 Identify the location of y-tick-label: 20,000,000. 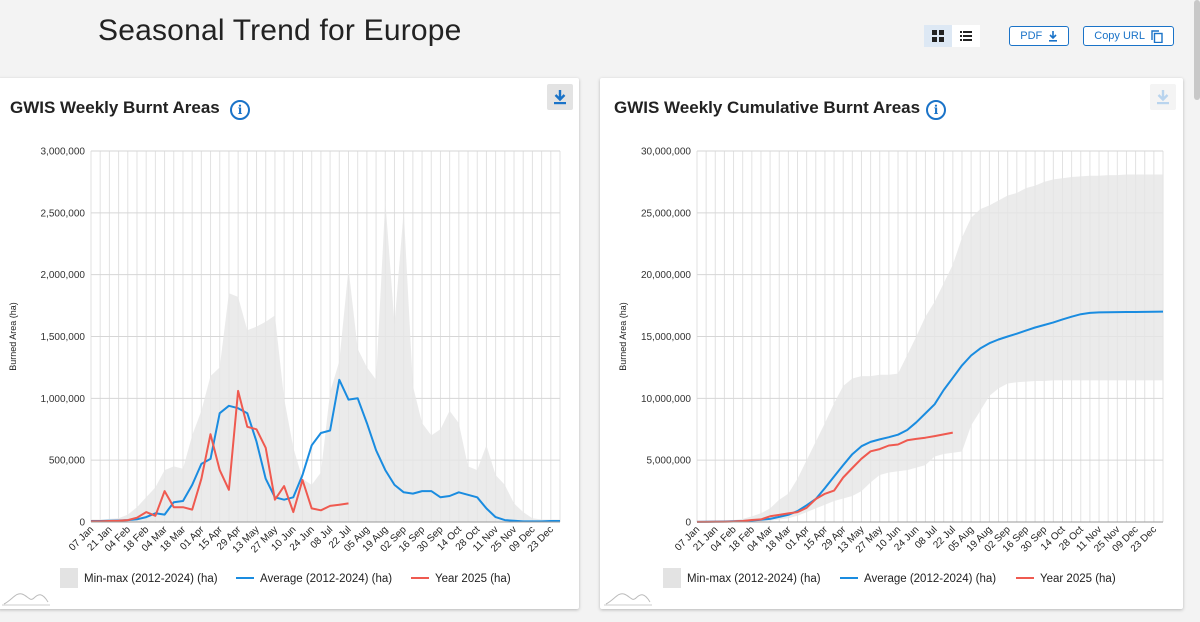
(666, 275).